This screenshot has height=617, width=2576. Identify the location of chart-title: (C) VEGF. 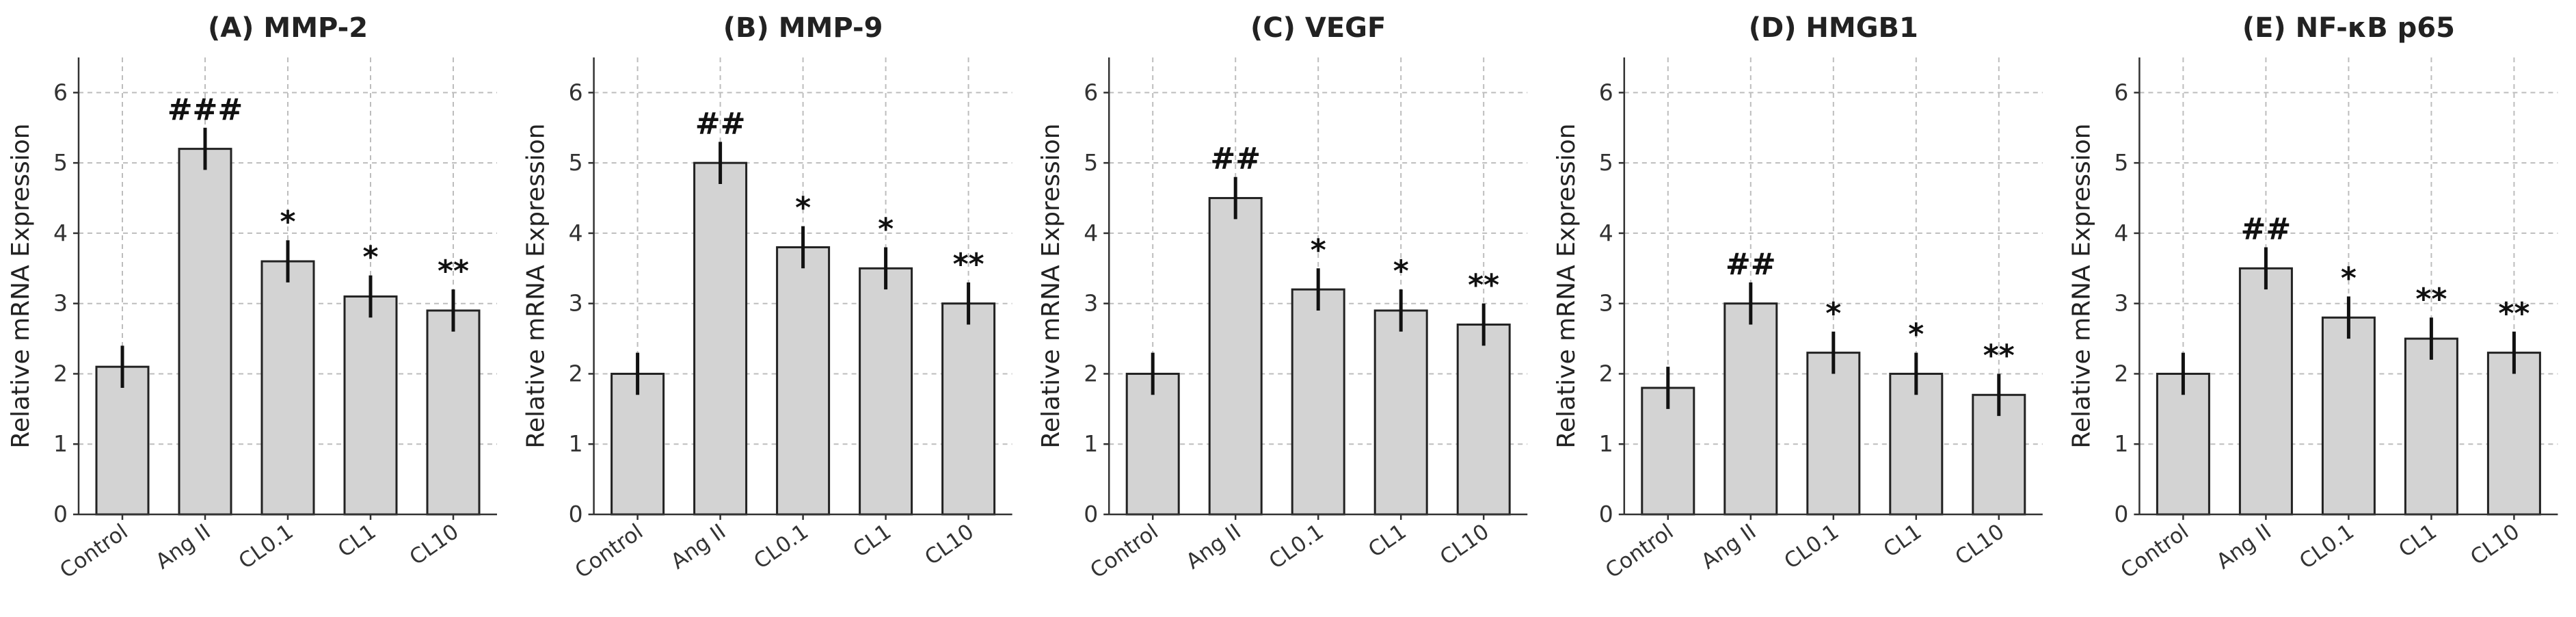
(1318, 28).